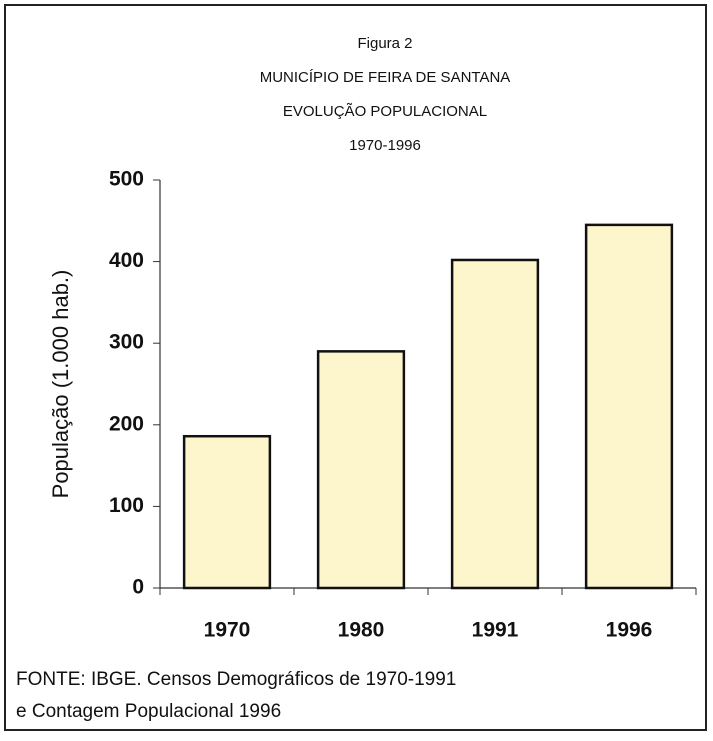 The image size is (713, 741). Describe the element at coordinates (361, 630) in the screenshot. I see `x-tick-label: 1980` at that location.